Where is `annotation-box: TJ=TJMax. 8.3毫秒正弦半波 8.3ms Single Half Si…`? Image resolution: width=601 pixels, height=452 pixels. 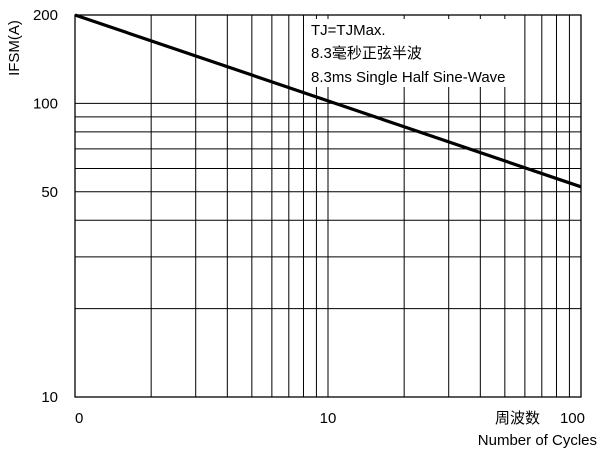
annotation-box: TJ=TJMax. 8.3毫秒正弦半波 8.3ms Single Half Si… is located at coordinates (408, 53).